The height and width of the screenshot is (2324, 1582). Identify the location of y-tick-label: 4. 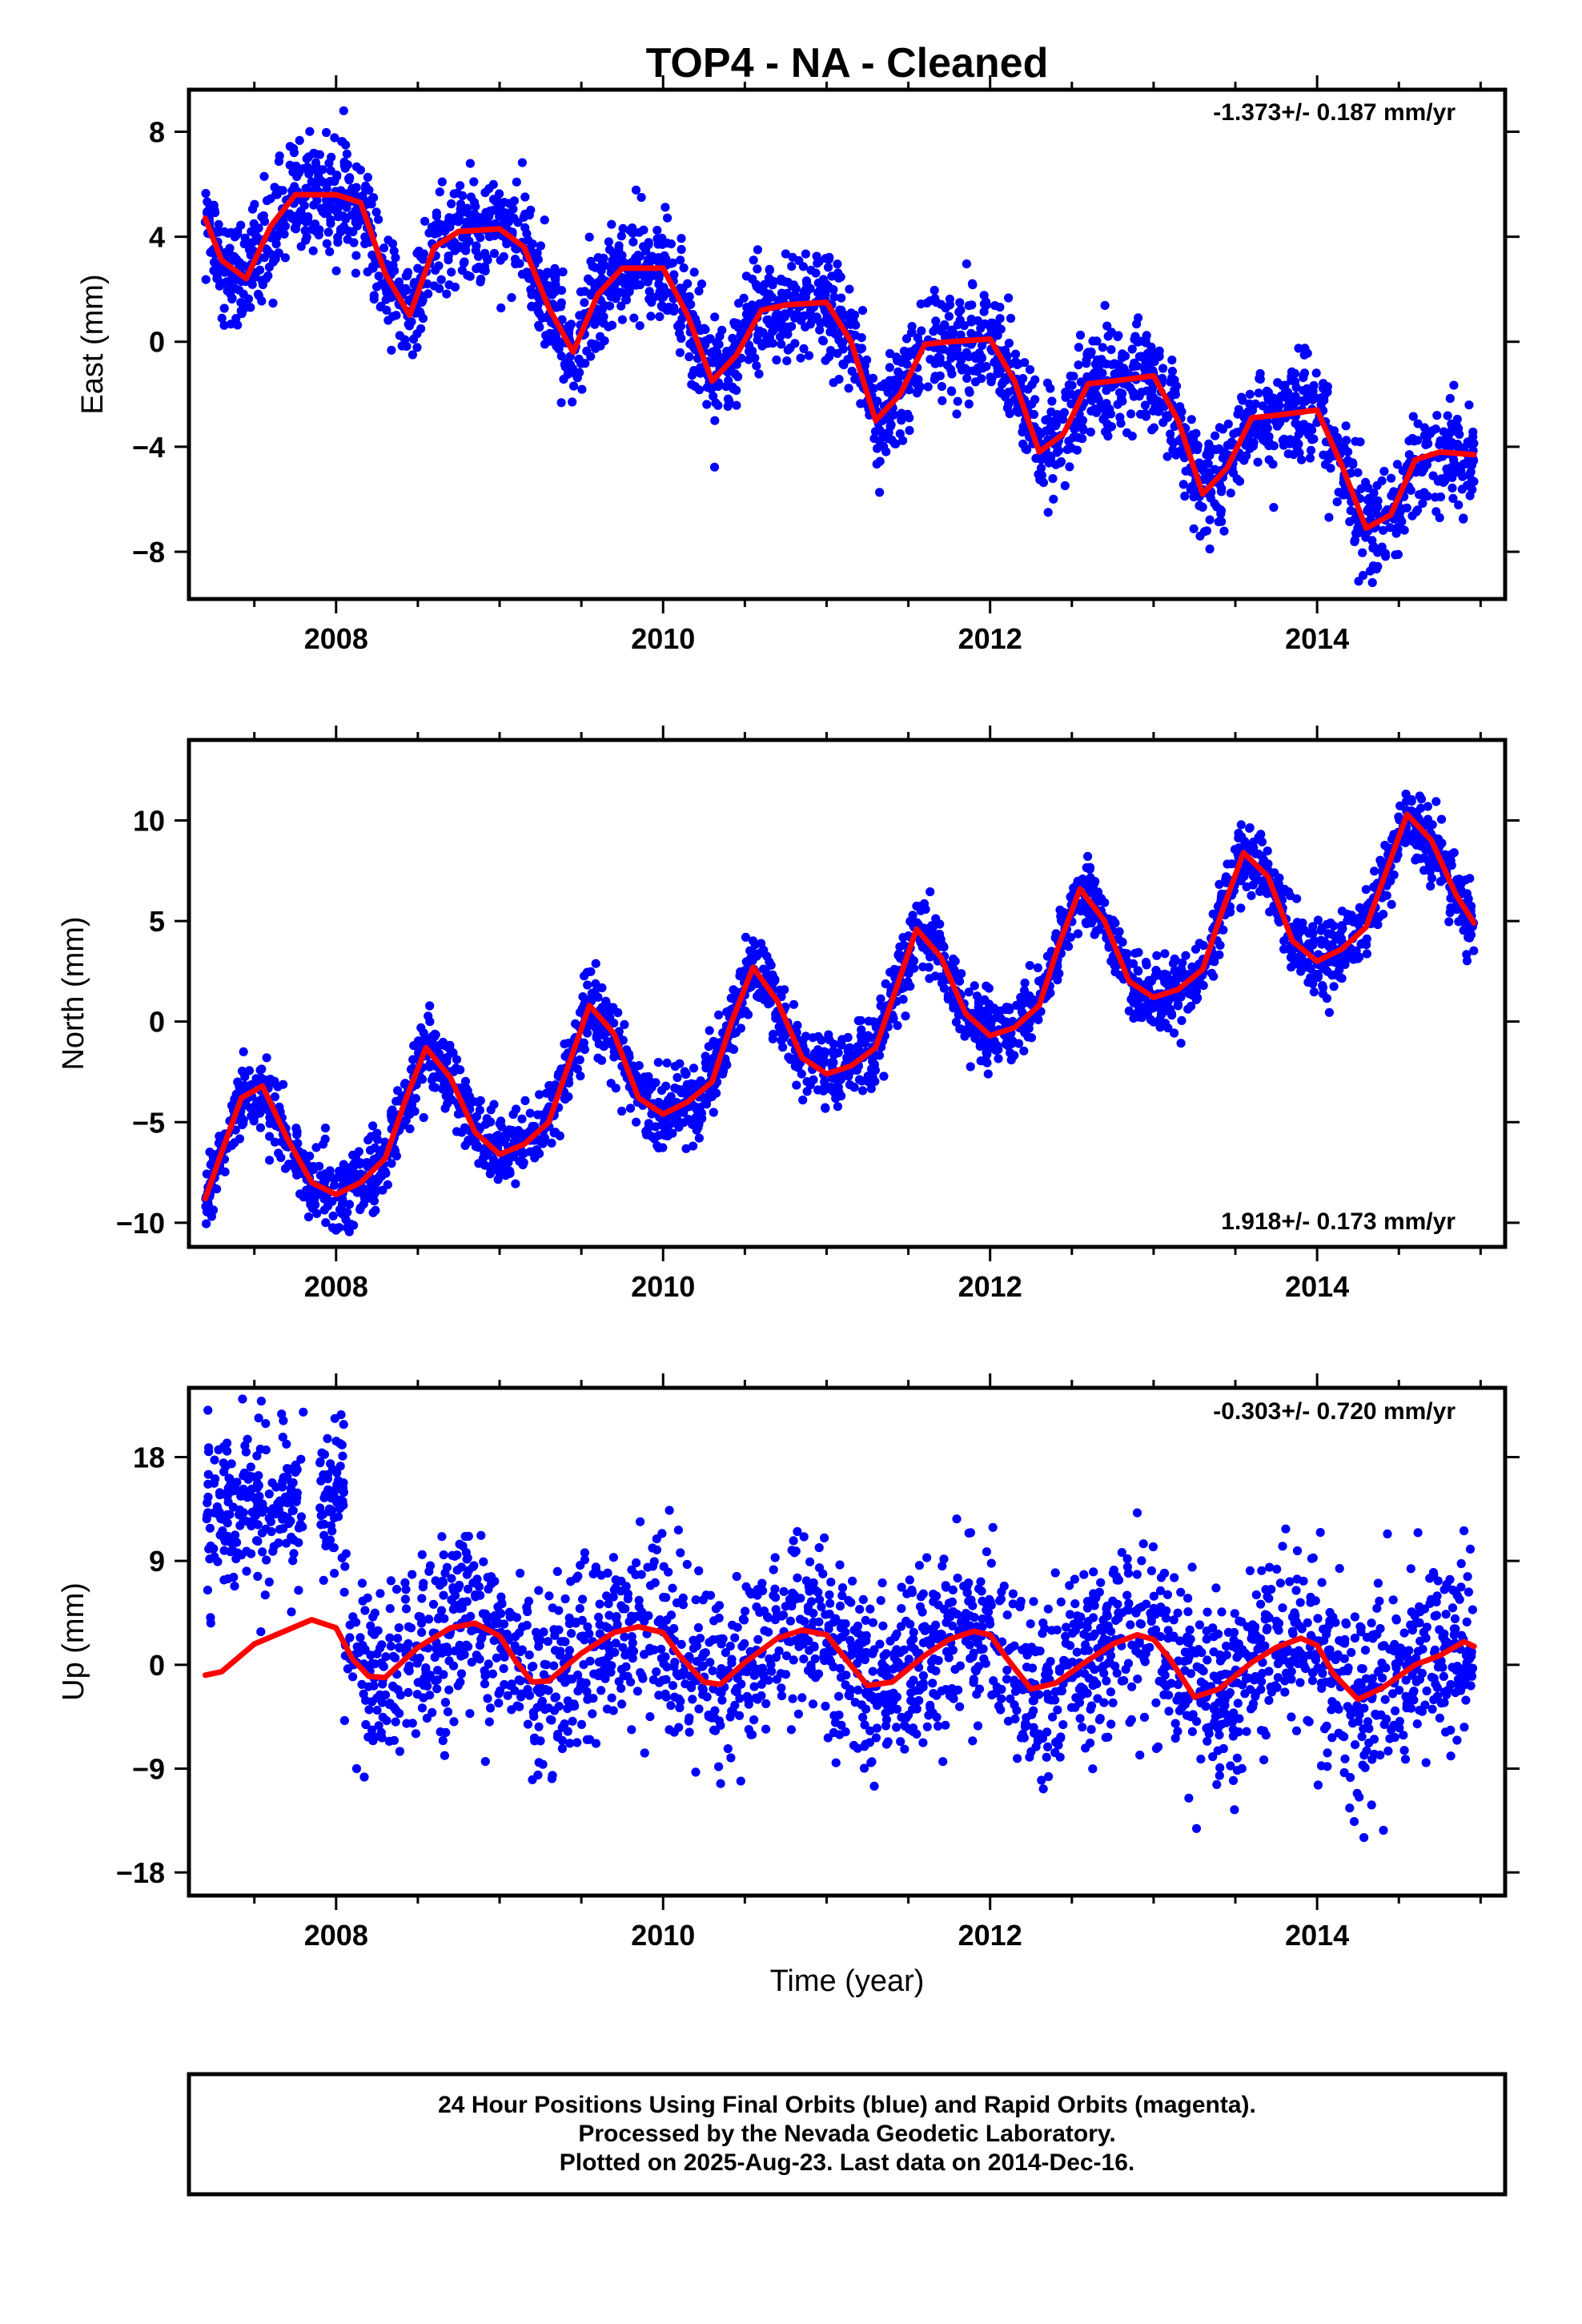
(157, 238).